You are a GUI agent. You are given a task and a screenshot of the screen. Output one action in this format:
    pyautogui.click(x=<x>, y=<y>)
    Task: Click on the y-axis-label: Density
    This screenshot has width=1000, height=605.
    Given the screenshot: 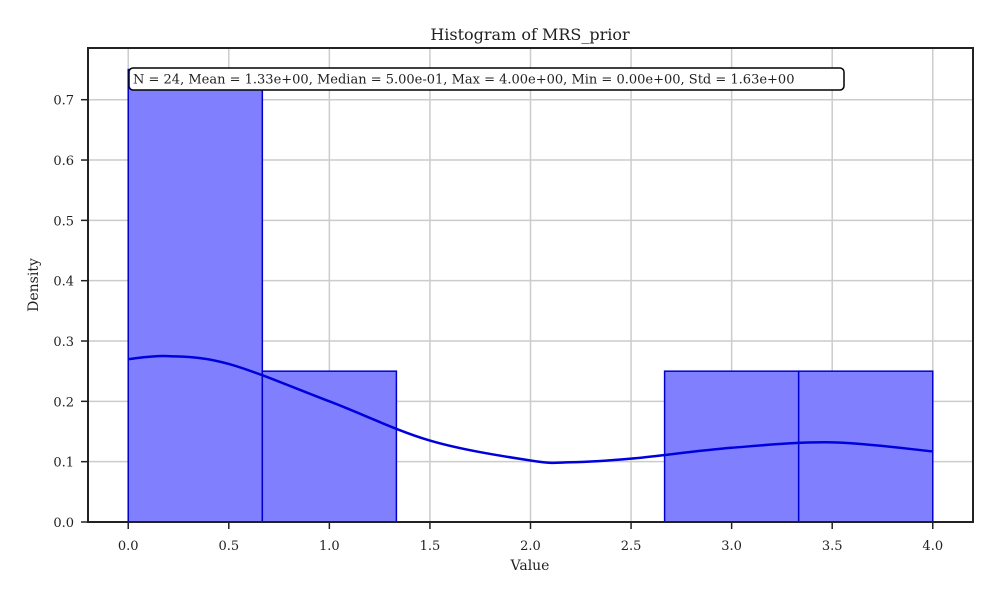 What is the action you would take?
    pyautogui.click(x=34, y=285)
    